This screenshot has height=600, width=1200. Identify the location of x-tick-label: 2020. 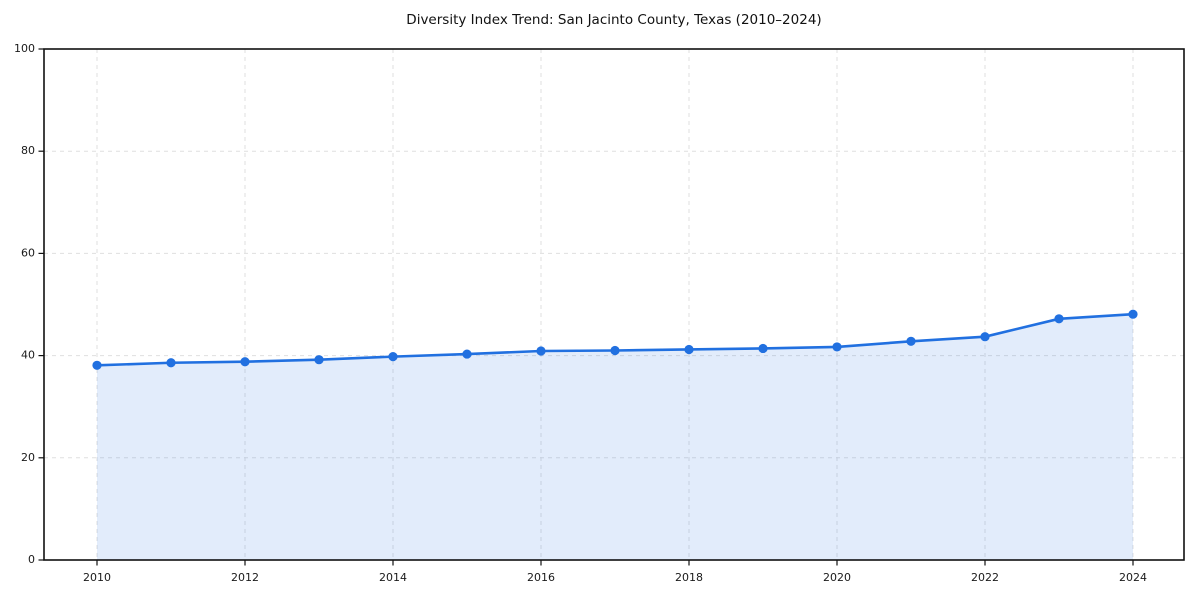
(837, 577).